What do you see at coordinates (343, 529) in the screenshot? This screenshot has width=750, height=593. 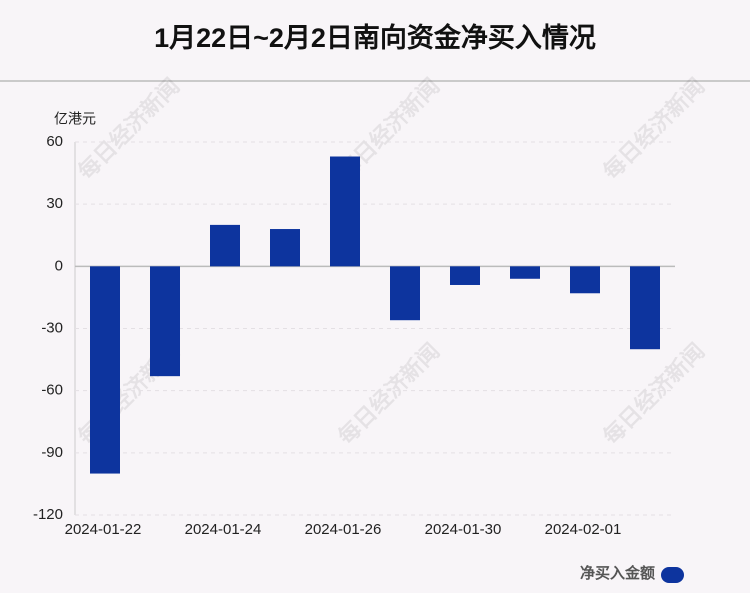 I see `x-tick-label: 2024-01-26` at bounding box center [343, 529].